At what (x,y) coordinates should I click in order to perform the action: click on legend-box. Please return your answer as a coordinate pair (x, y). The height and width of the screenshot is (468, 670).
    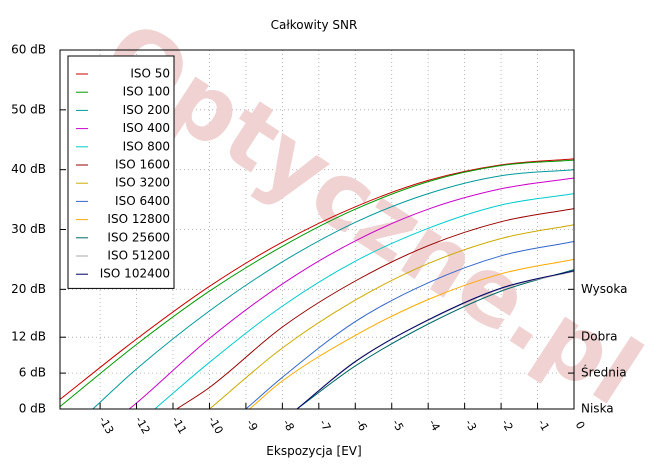
    Looking at the image, I should click on (121, 172).